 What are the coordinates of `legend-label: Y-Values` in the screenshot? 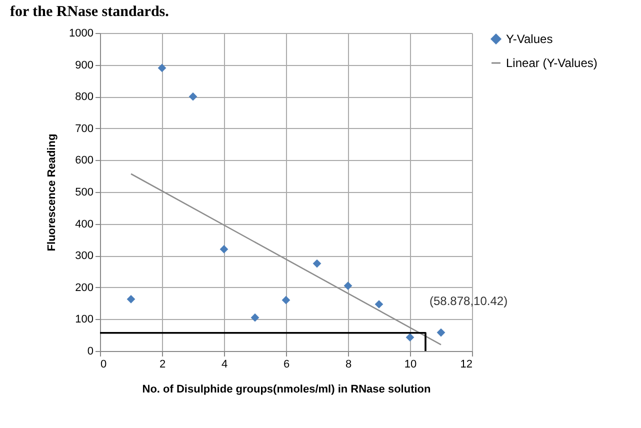 It's located at (529, 39).